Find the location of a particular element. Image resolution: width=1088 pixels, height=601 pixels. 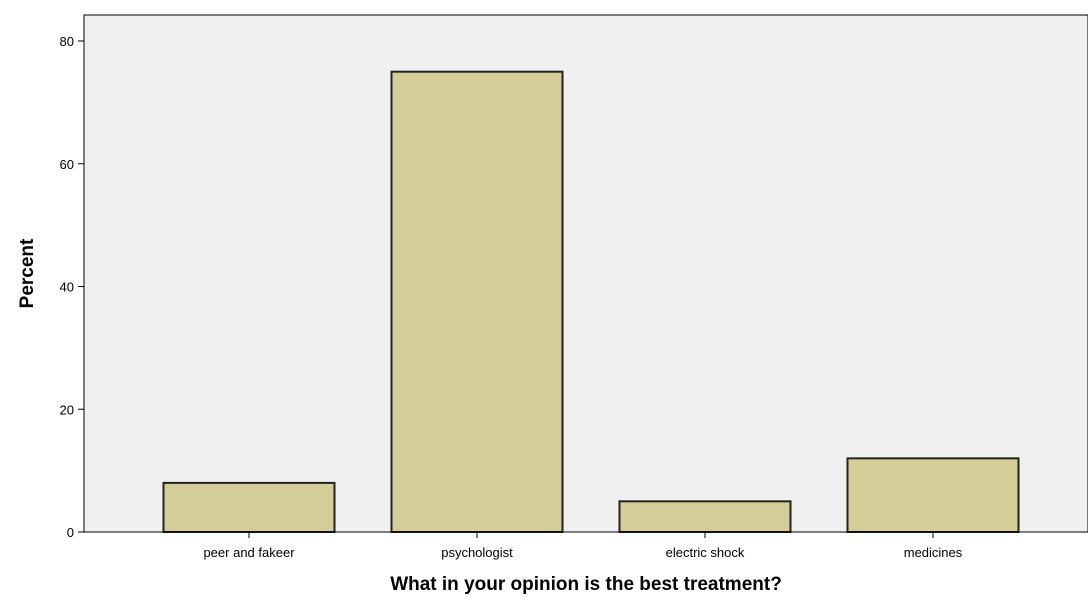

y-axis-title: Percent is located at coordinates (27, 273).